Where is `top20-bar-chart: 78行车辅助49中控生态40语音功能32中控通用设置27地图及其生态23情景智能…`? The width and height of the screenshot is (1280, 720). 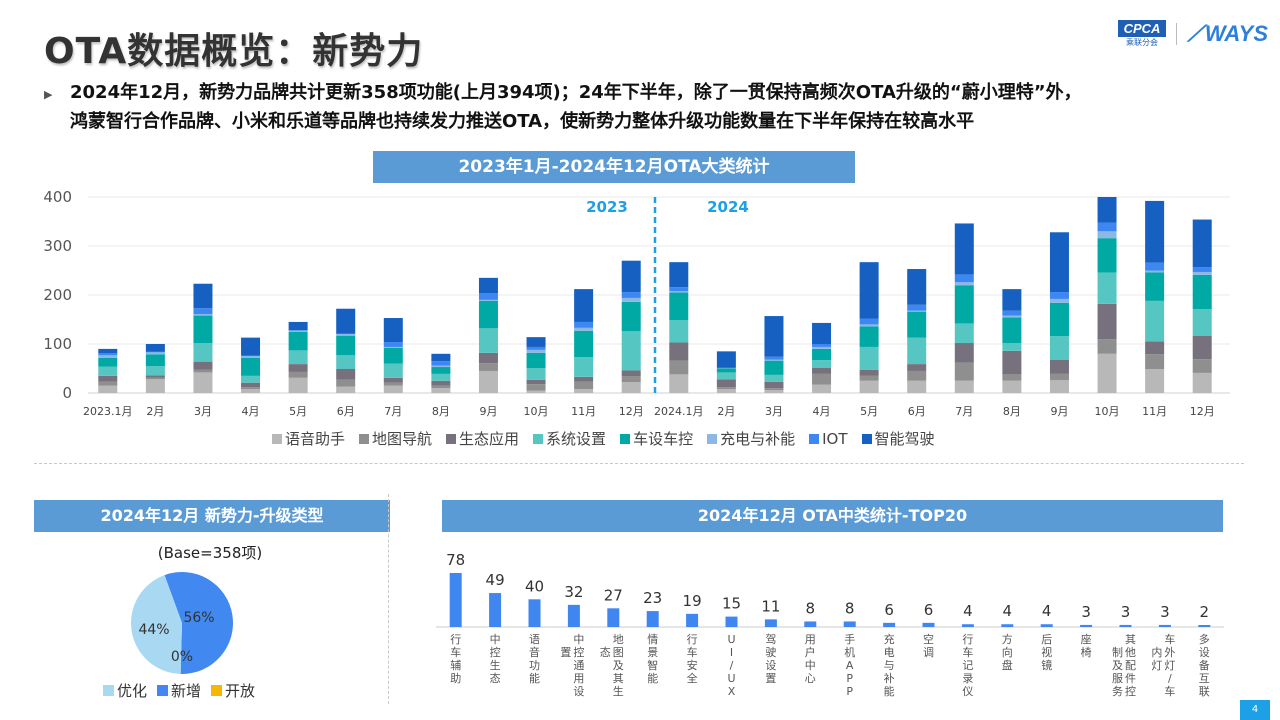
top20-bar-chart: 78行车辅助49中控生态40语音功能32中控通用设置27地图及其生态23情景智能… is located at coordinates (830, 624).